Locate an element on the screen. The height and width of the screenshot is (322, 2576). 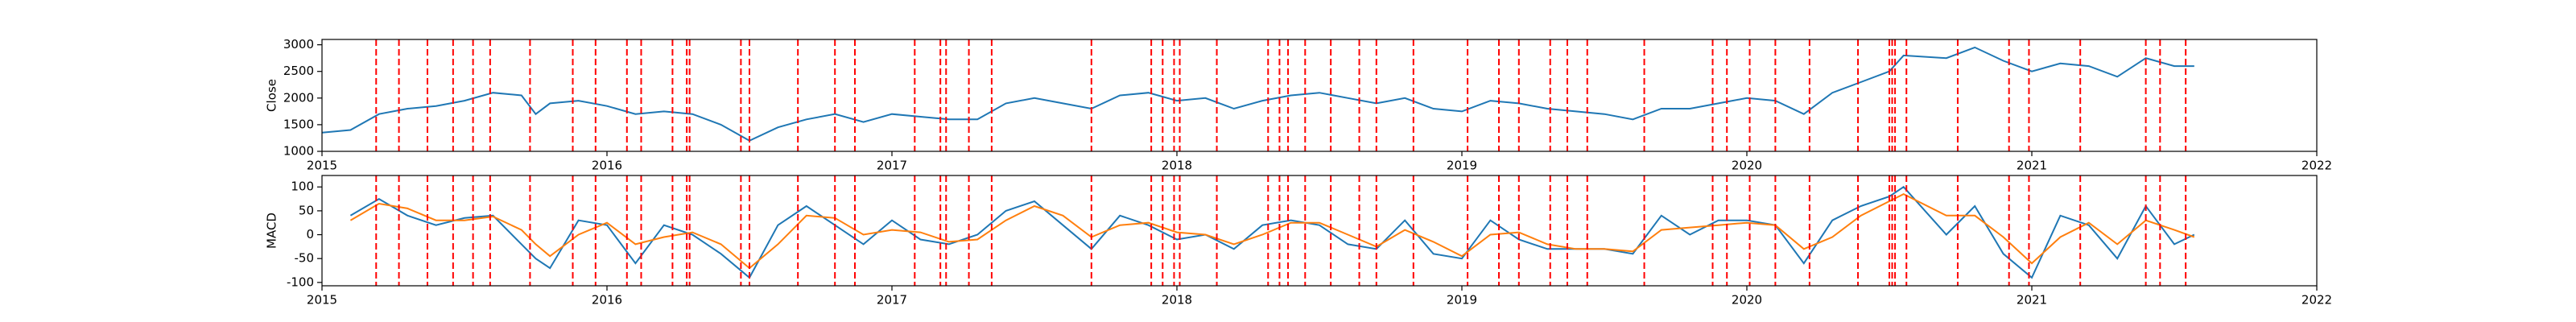
y-tick-label: 2500 is located at coordinates (298, 71).